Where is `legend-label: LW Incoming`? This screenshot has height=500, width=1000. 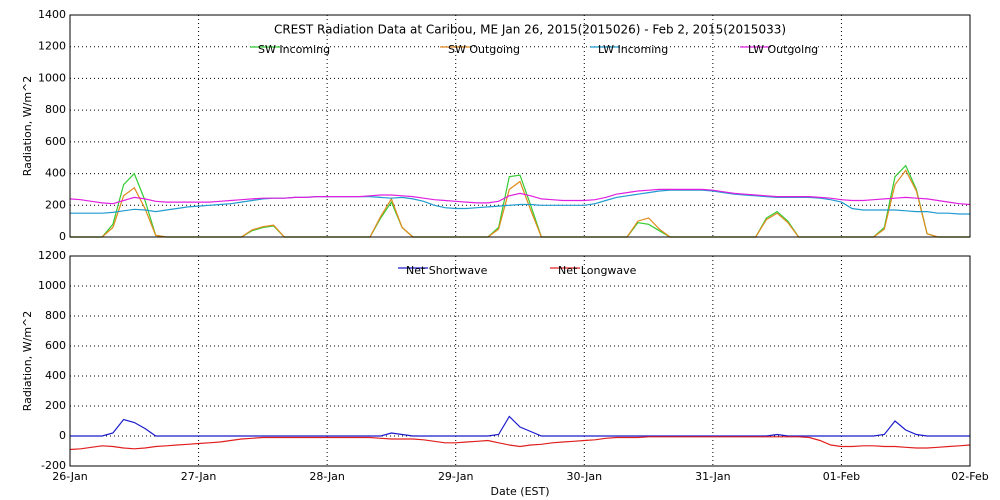
legend-label: LW Incoming is located at coordinates (633, 49).